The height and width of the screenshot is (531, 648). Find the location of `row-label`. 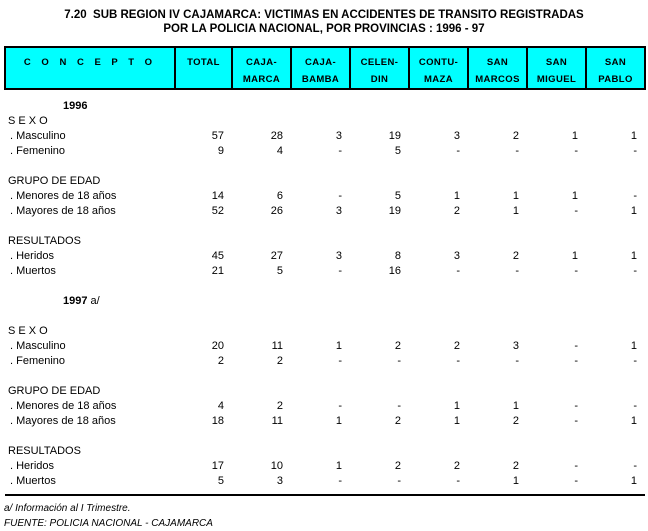

row-label is located at coordinates (90, 226).